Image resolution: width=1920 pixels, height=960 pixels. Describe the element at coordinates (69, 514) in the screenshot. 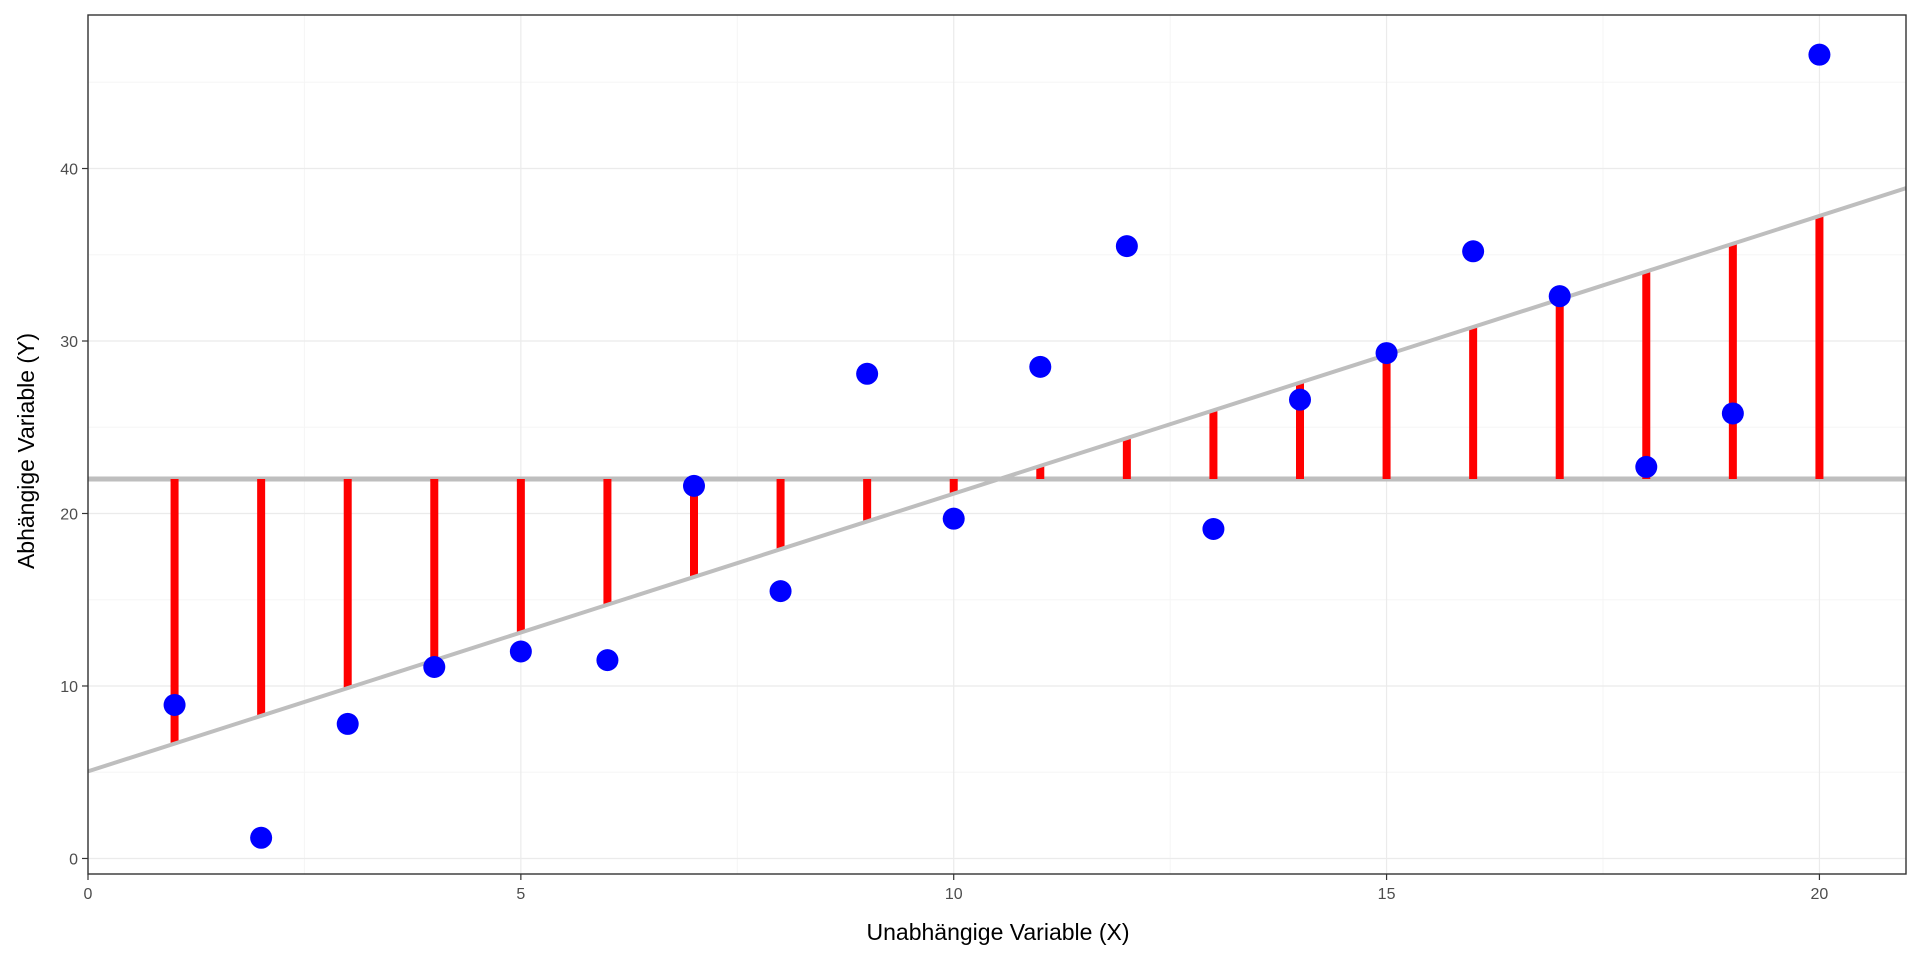

I see `y-tick-label: 20` at that location.